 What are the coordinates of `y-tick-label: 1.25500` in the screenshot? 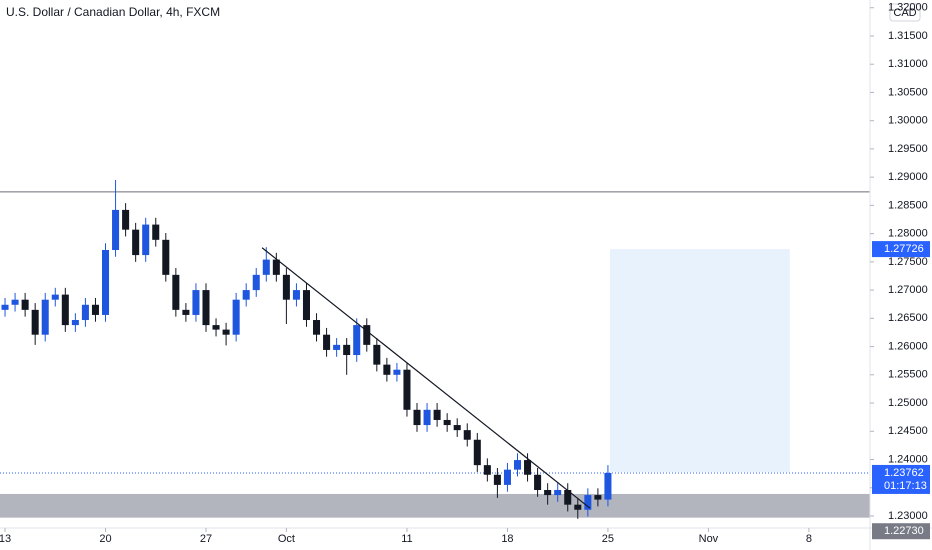 It's located at (908, 375).